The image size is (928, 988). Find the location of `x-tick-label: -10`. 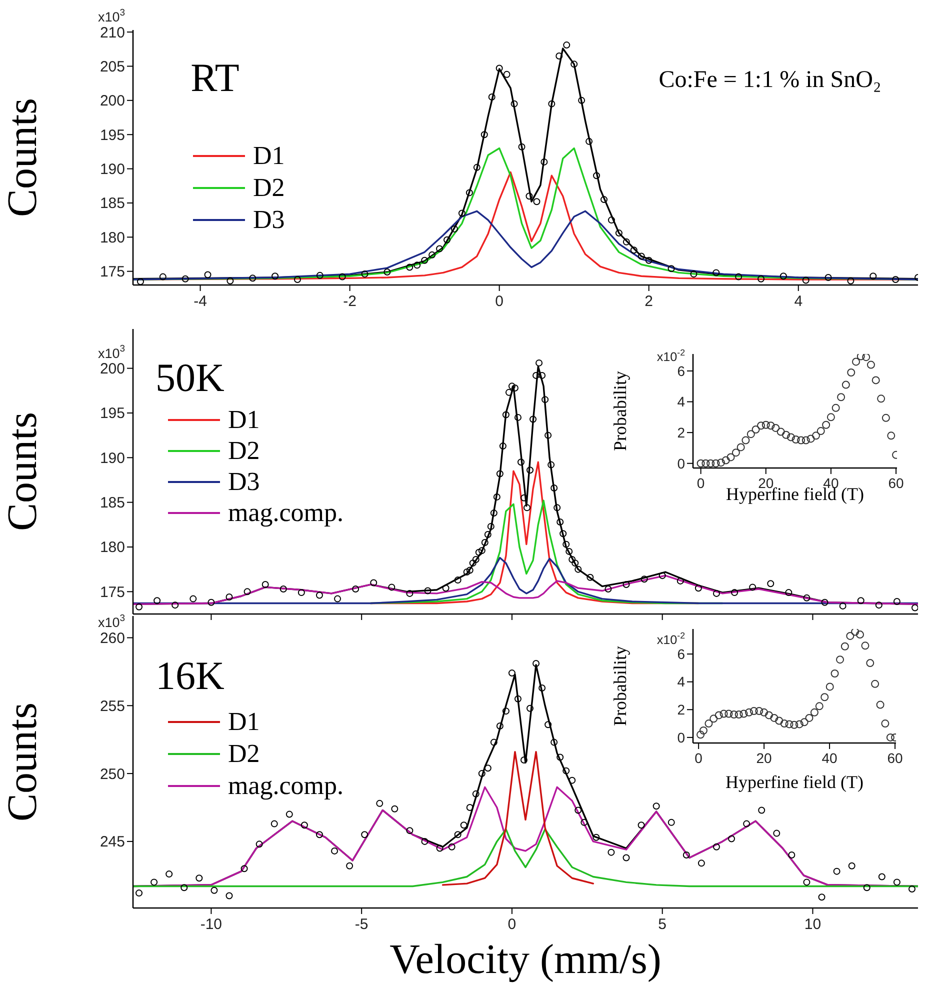

x-tick-label: -10 is located at coordinates (211, 924).